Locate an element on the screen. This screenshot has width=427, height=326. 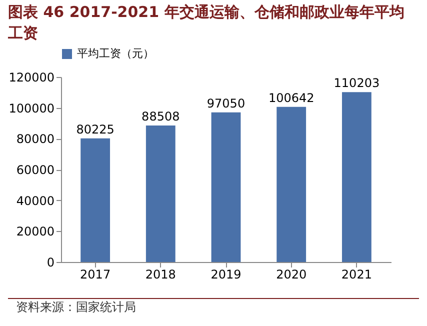
y-tick-label: 40000 is located at coordinates (35, 201).